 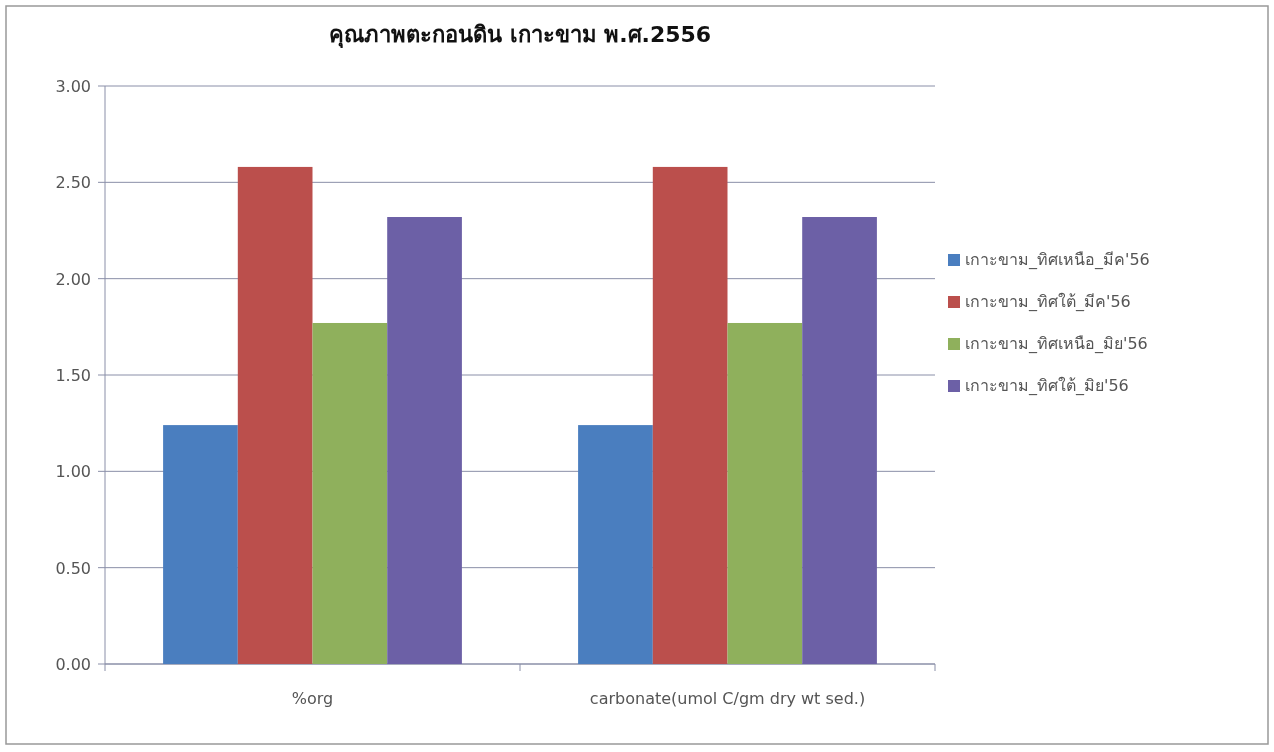 I want to click on x-tick-label: carbonate(umol C/gm dry wt sed.), so click(x=727, y=698).